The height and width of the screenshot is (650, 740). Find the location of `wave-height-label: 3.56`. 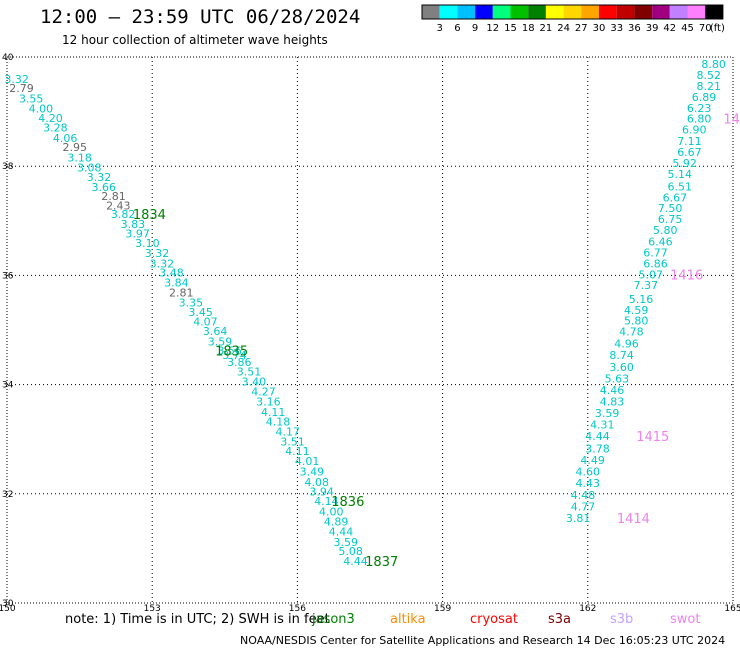

wave-height-label: 3.56 is located at coordinates (229, 351).